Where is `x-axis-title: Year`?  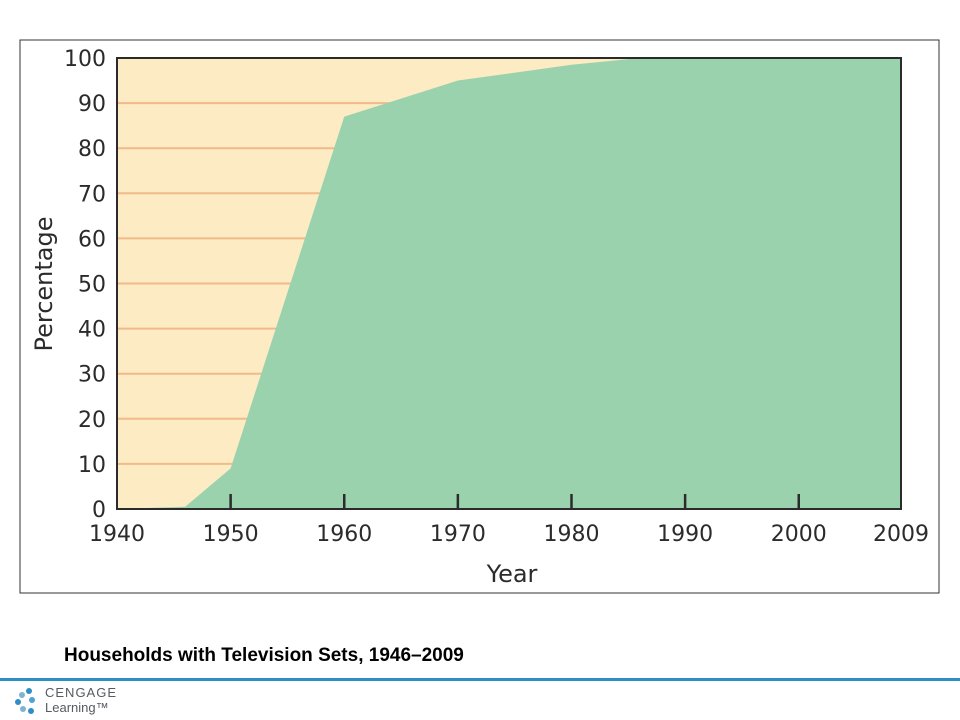 x-axis-title: Year is located at coordinates (512, 574).